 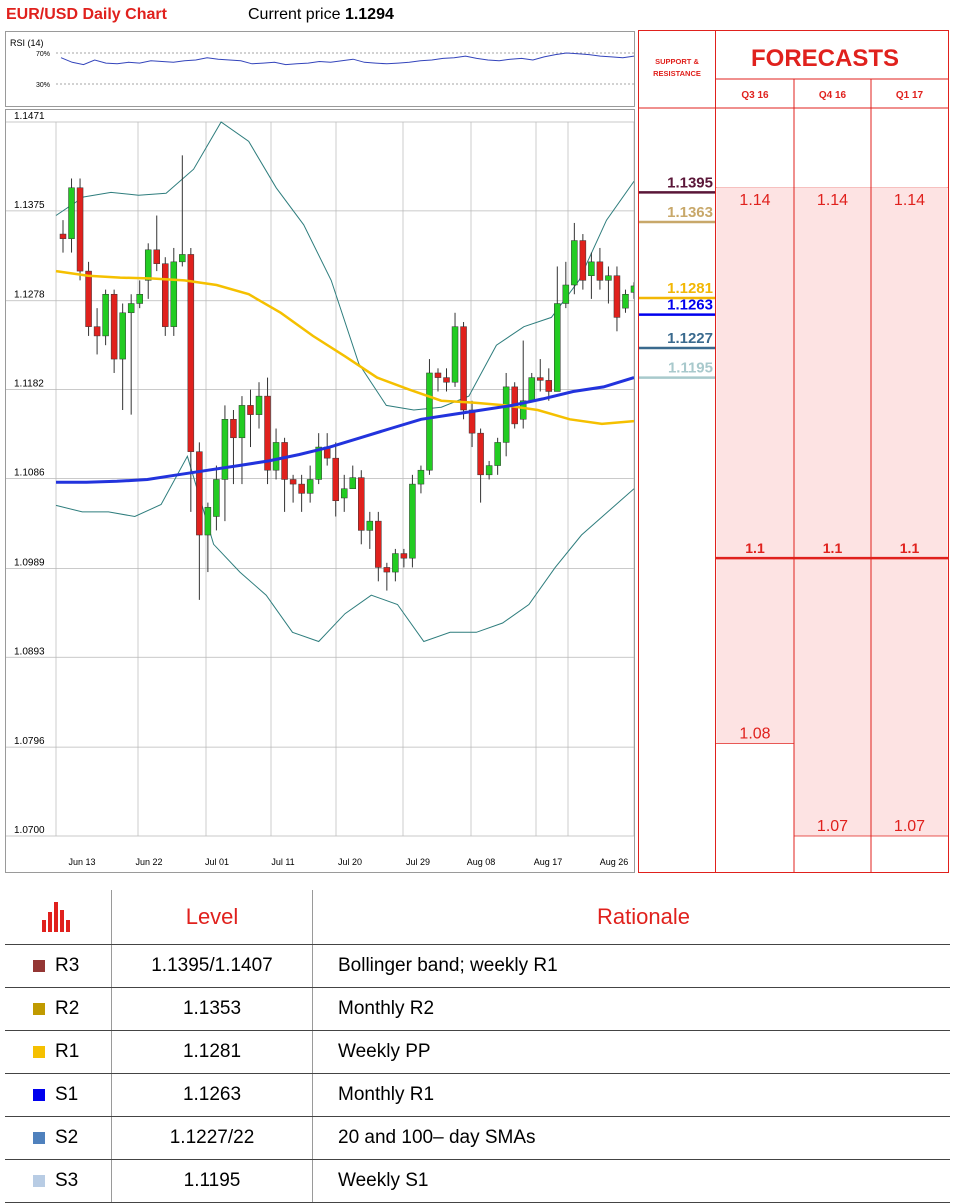 I want to click on rsi-level-70: 70%, so click(x=43, y=54).